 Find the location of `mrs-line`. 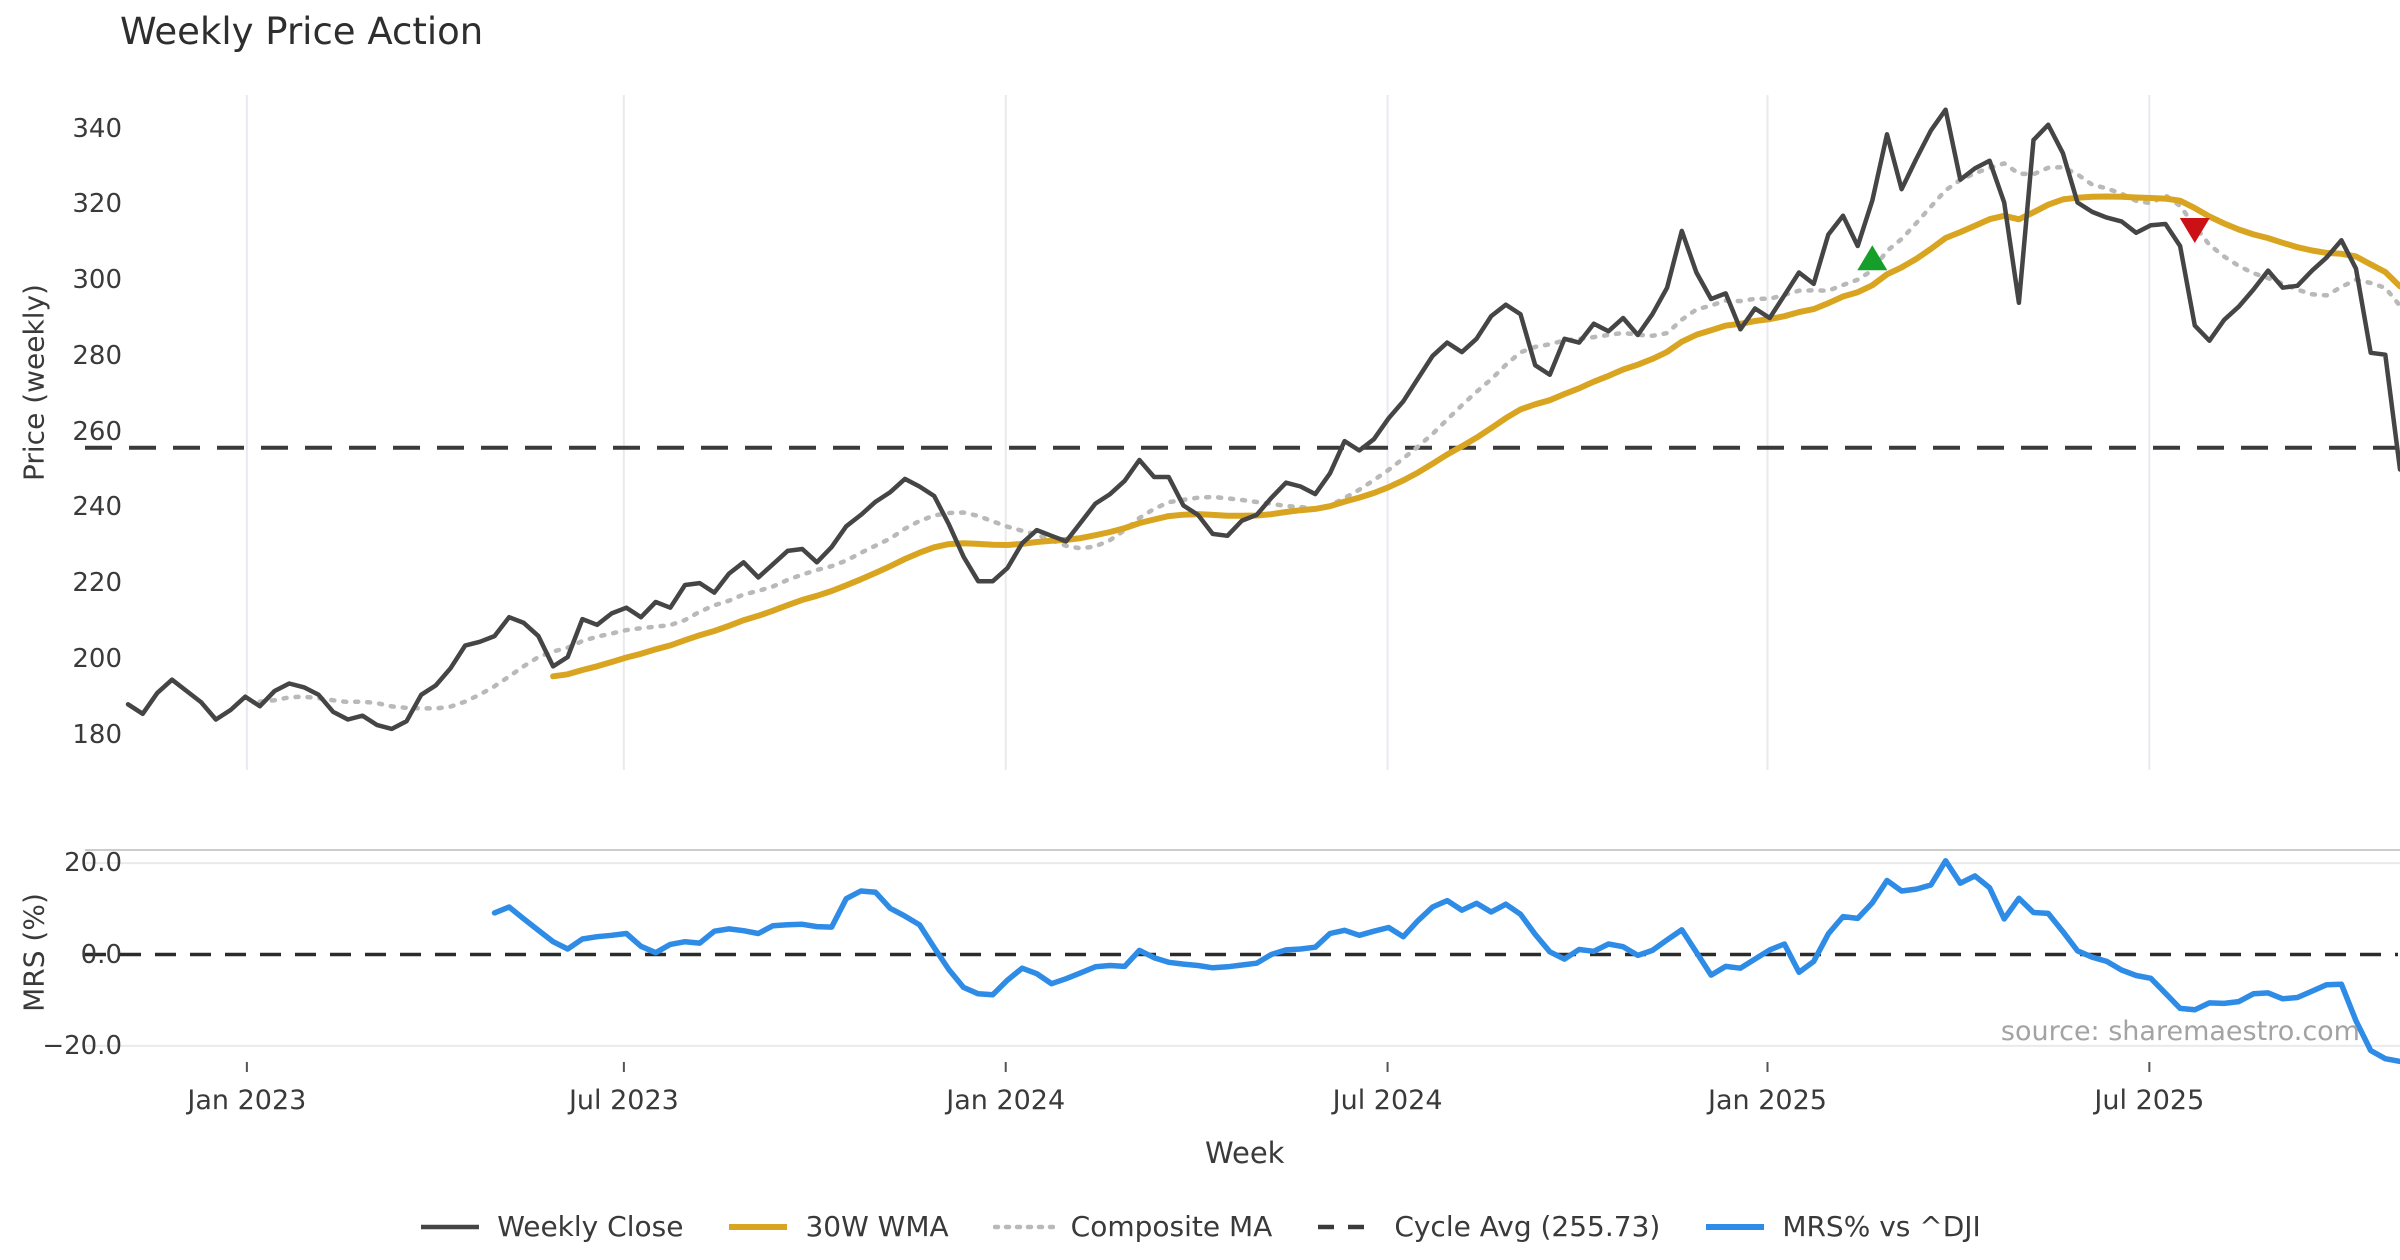

mrs-line is located at coordinates (1445, 961).